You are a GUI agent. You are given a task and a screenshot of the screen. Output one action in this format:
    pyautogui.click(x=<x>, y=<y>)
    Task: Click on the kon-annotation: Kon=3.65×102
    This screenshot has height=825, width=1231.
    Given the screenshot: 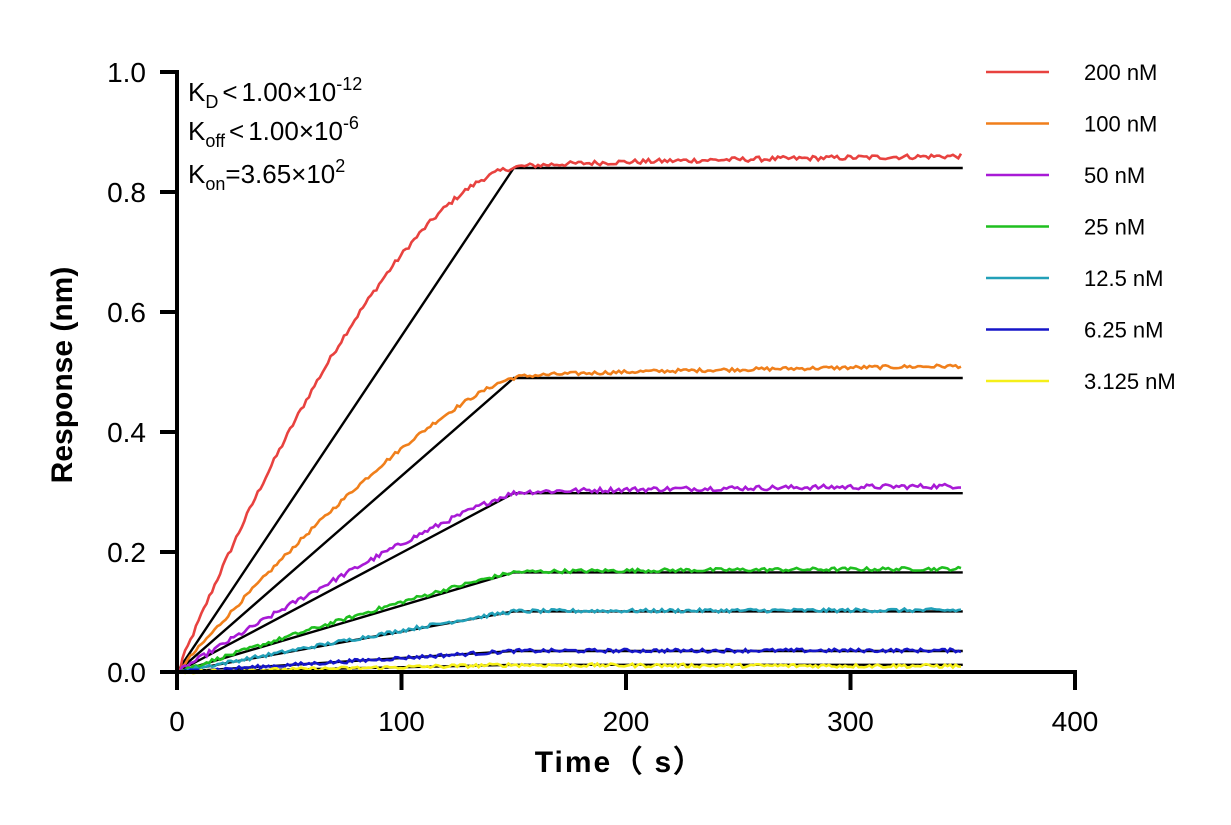 What is the action you would take?
    pyautogui.click(x=266, y=175)
    